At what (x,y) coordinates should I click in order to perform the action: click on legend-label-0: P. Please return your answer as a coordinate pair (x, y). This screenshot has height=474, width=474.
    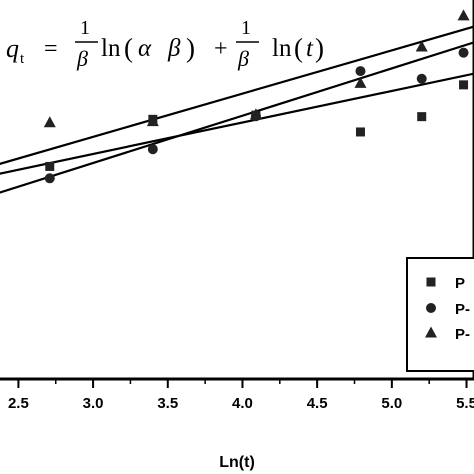
    Looking at the image, I should click on (460, 283).